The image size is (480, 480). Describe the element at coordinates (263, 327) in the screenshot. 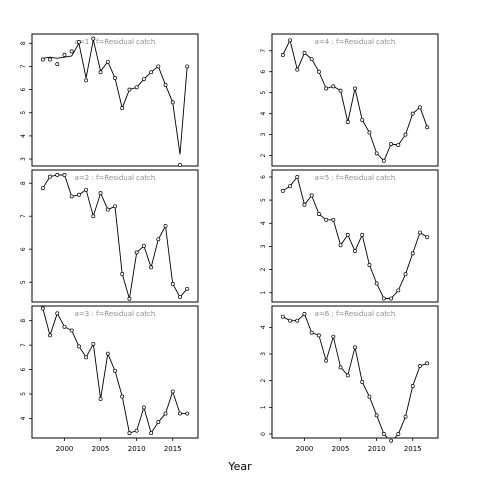

I see `y-tick-label: 4` at that location.